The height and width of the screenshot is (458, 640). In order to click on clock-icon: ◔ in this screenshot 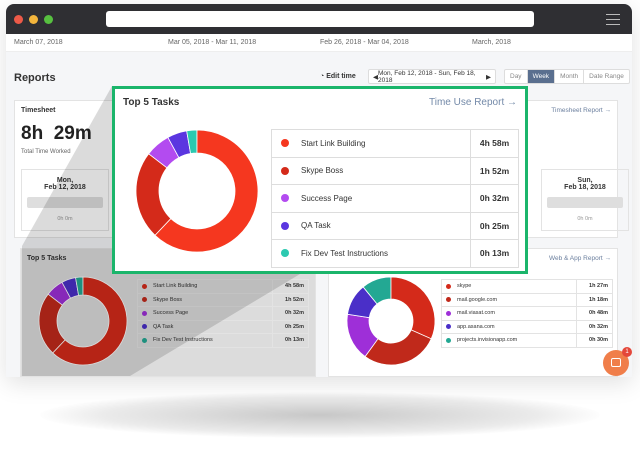, I will do `click(323, 76)`.